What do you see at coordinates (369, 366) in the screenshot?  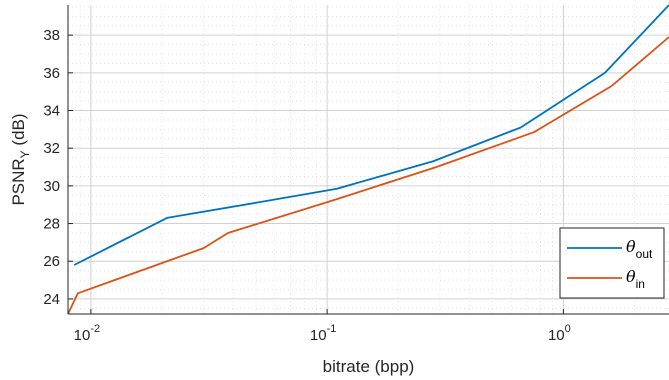 I see `x-axis-label: bitrate (bpp)` at bounding box center [369, 366].